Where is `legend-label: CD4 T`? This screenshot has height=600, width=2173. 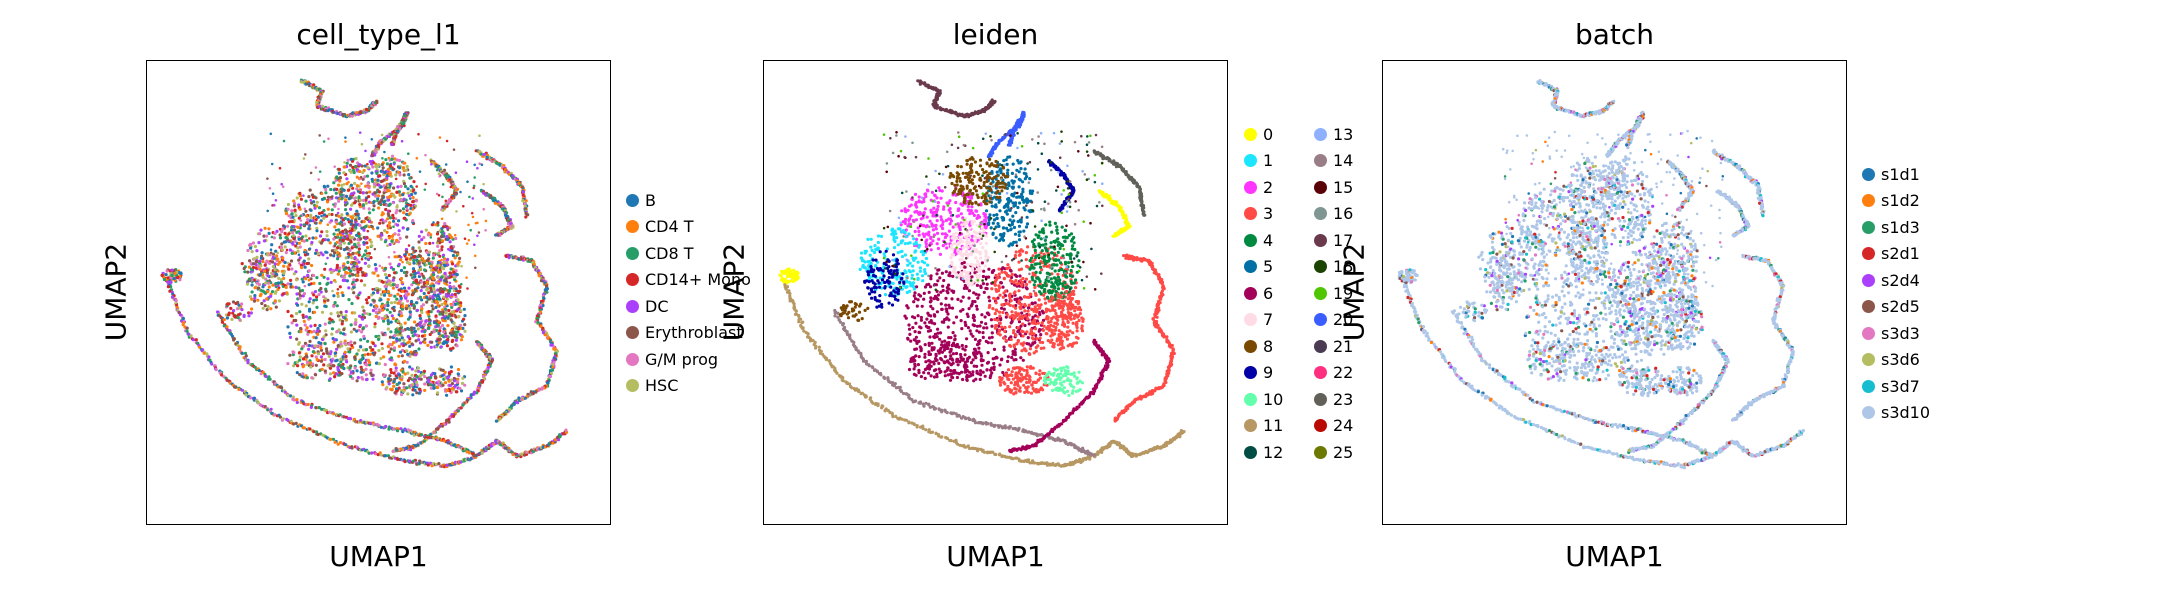
legend-label: CD4 T is located at coordinates (669, 226).